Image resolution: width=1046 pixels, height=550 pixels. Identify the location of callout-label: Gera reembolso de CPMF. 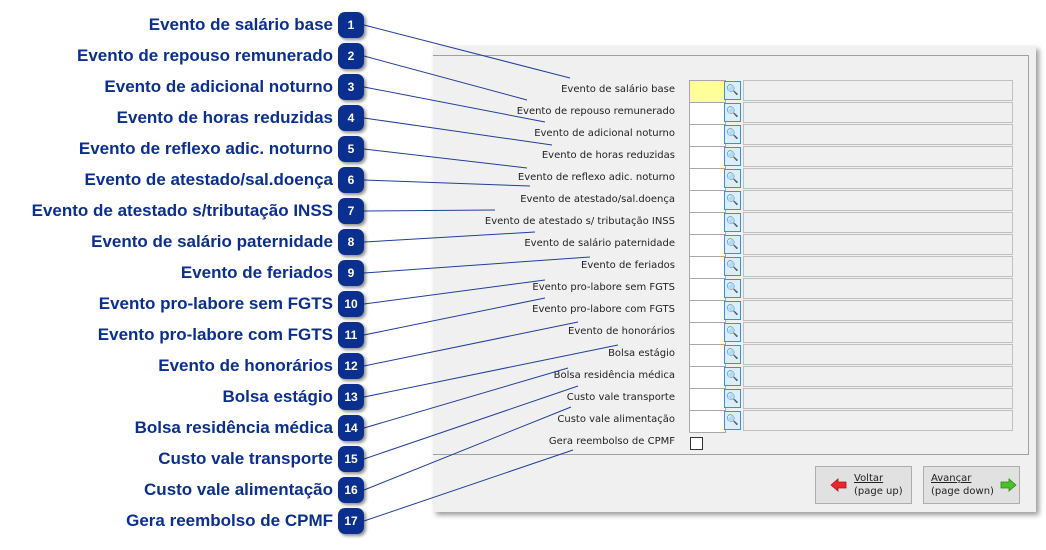
(229, 520).